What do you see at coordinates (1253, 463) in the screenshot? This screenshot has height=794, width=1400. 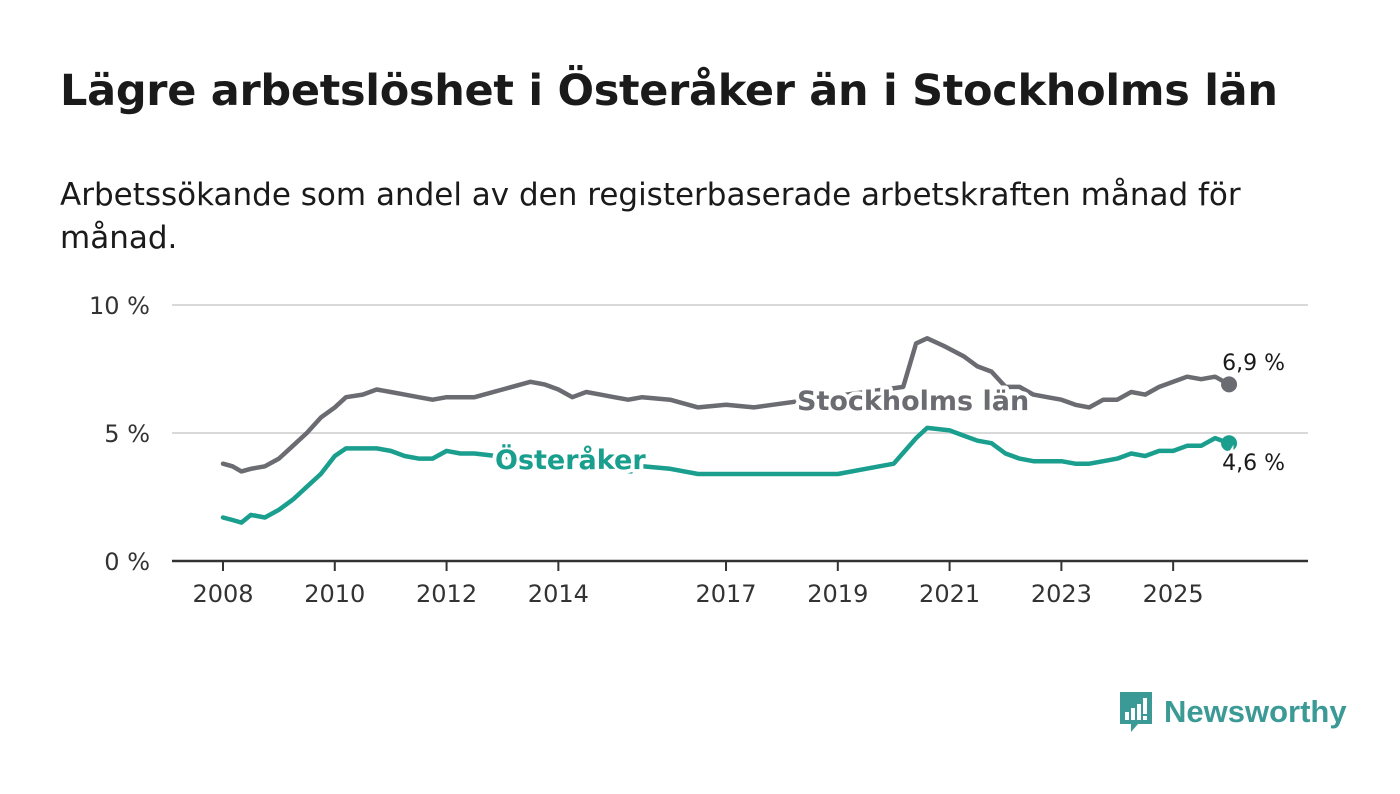 I see `series-end-value-label: 4,6 %` at bounding box center [1253, 463].